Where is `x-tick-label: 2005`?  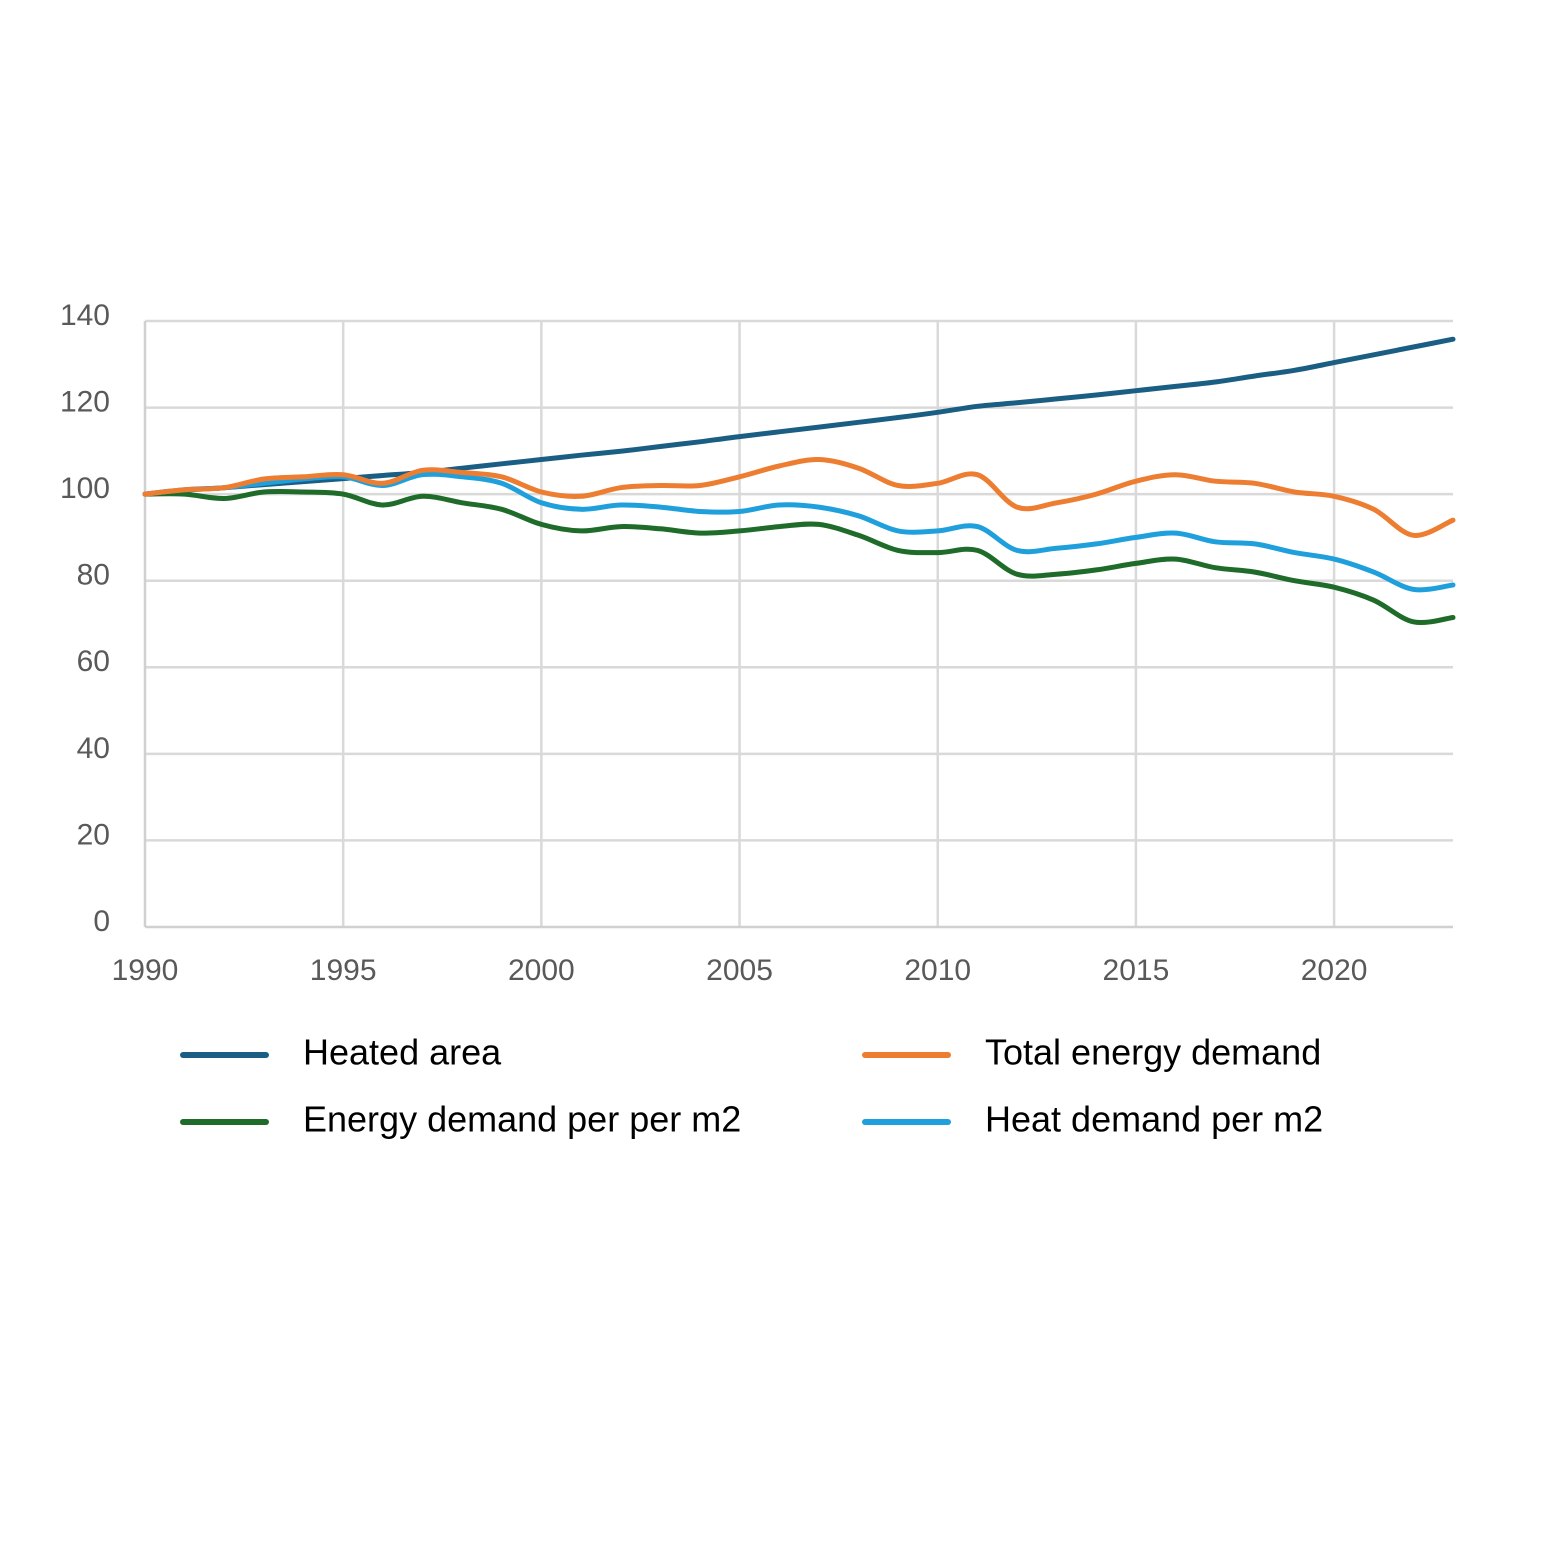
x-tick-label: 2005 is located at coordinates (739, 970).